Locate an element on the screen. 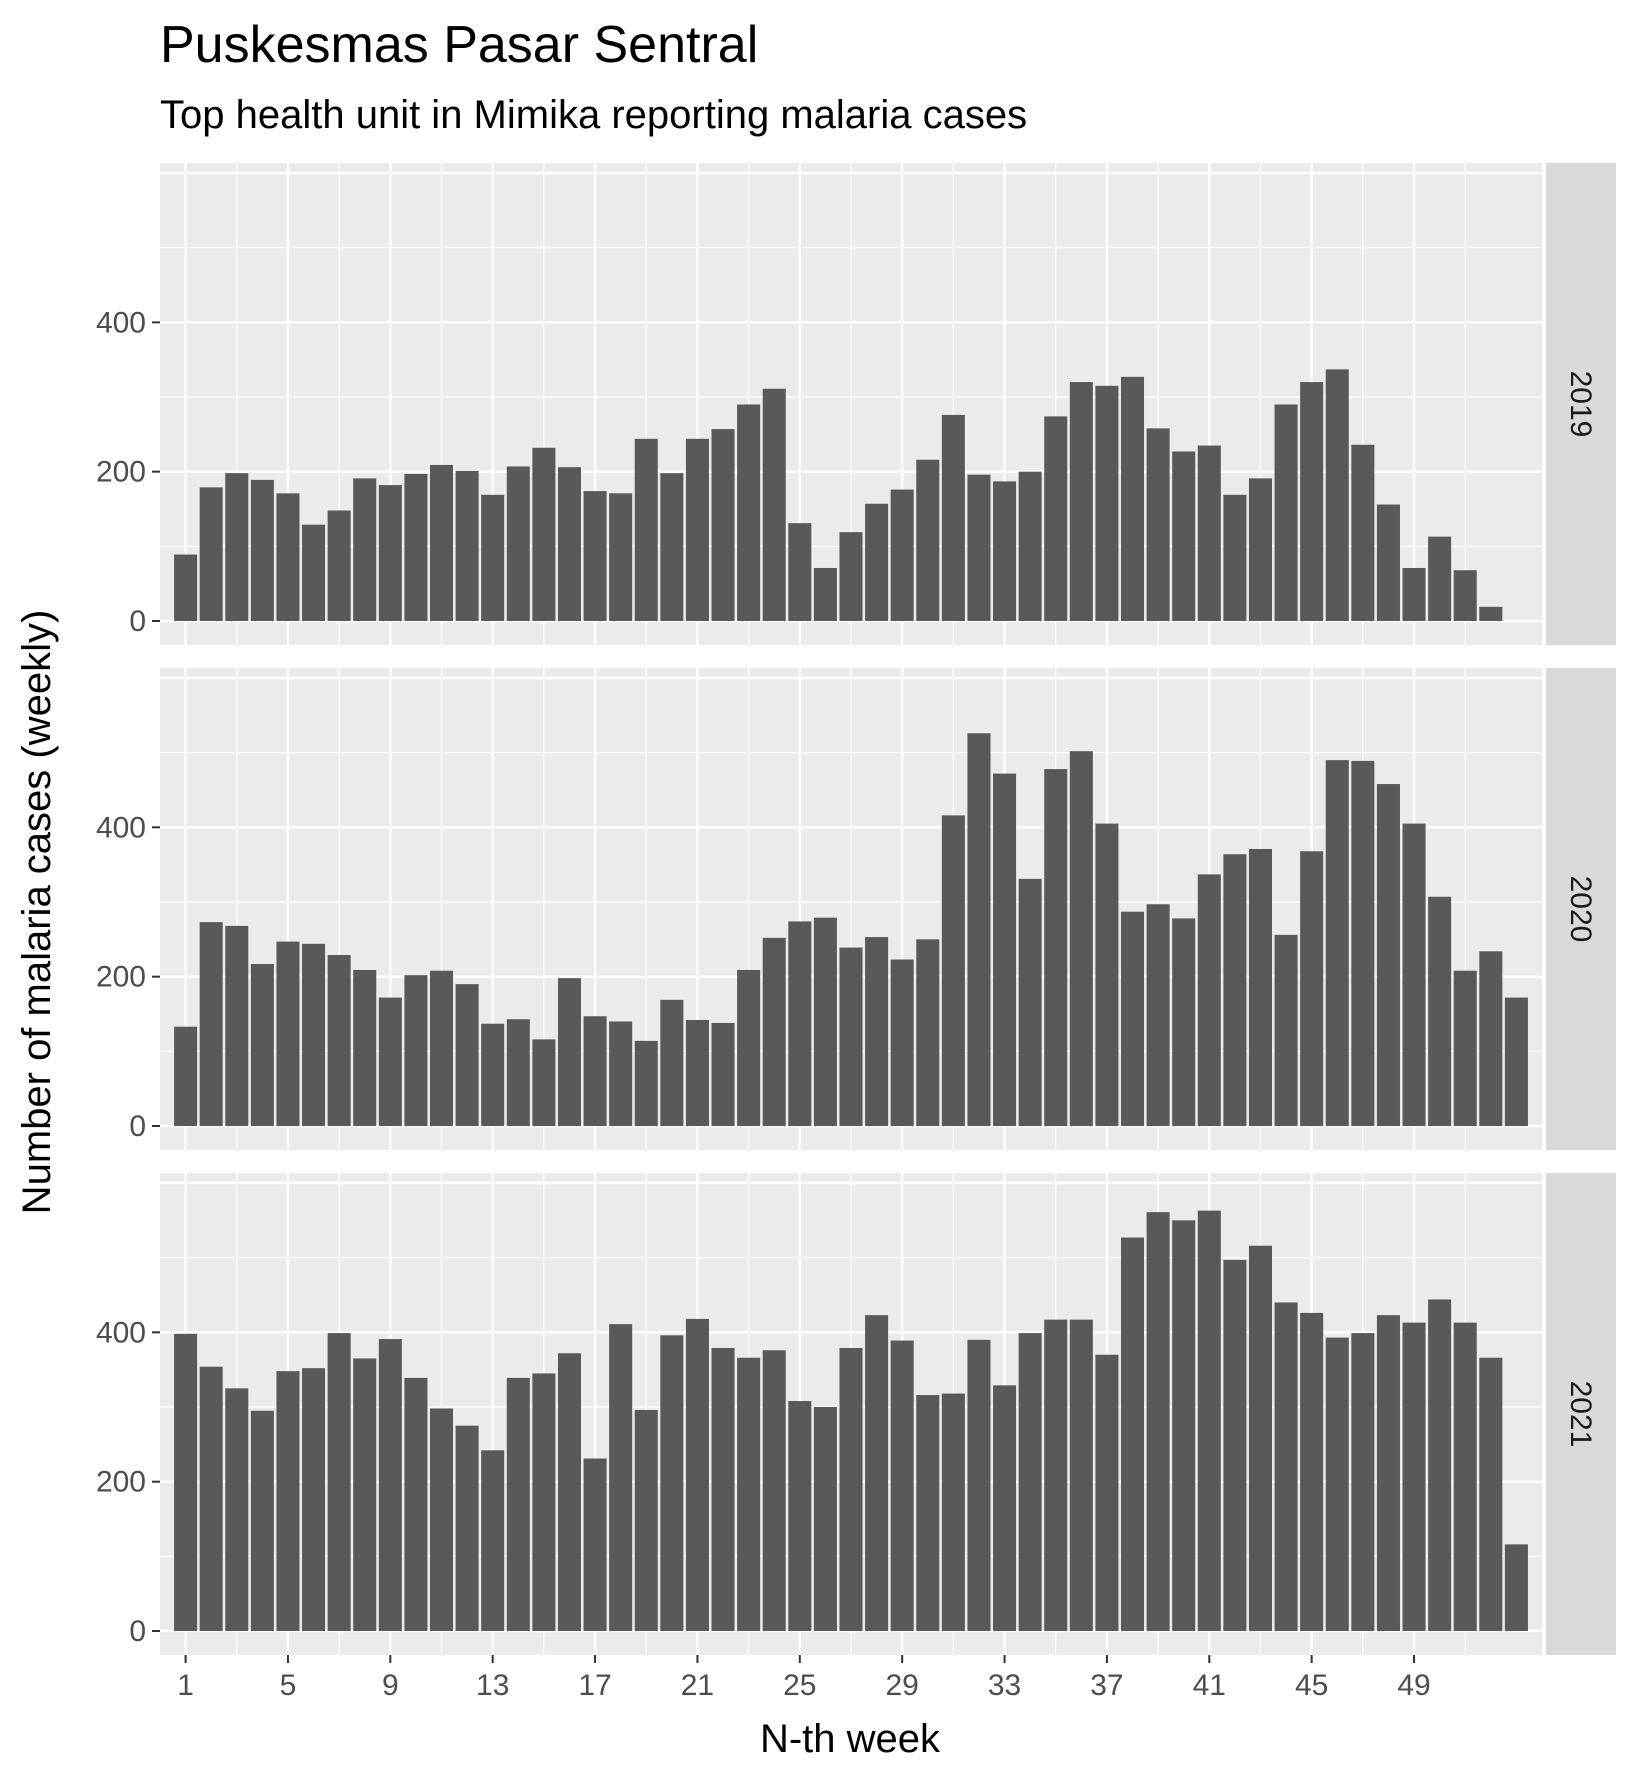 The image size is (1633, 1783). x-tick-label: 37 is located at coordinates (1106, 1685).